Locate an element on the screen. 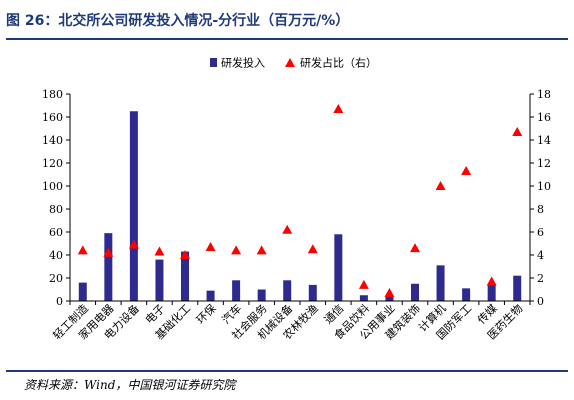 The width and height of the screenshot is (574, 400). bar-通信 is located at coordinates (338, 267).